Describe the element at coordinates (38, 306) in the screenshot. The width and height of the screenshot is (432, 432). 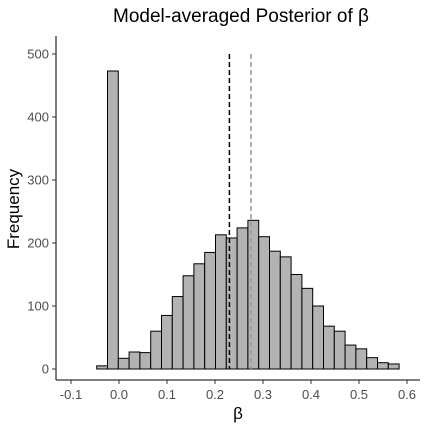
I see `y-tick-label: 100` at that location.